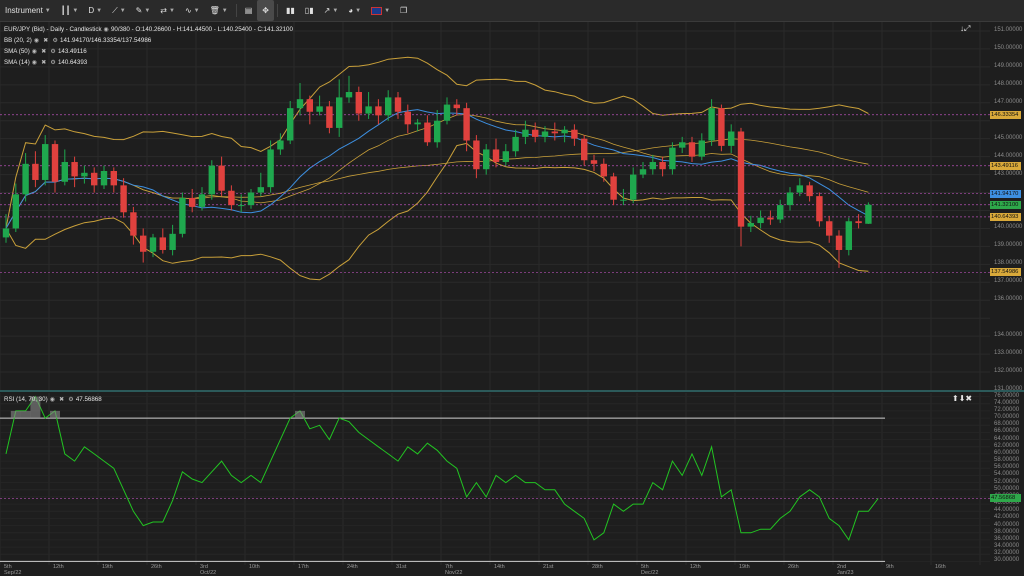  Describe the element at coordinates (72, 62) in the screenshot. I see `sma14-value: 140.64393` at that location.